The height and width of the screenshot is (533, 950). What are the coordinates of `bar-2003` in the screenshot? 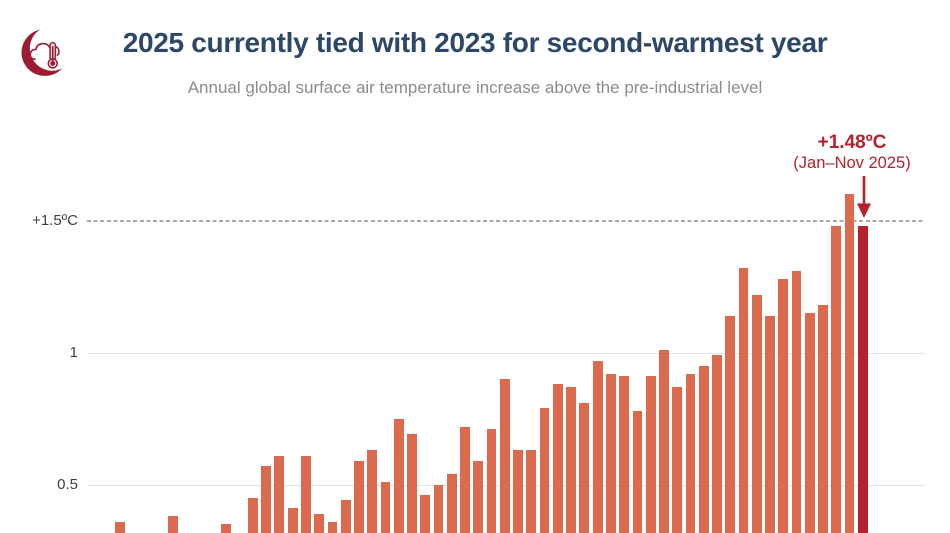 It's located at (571, 459).